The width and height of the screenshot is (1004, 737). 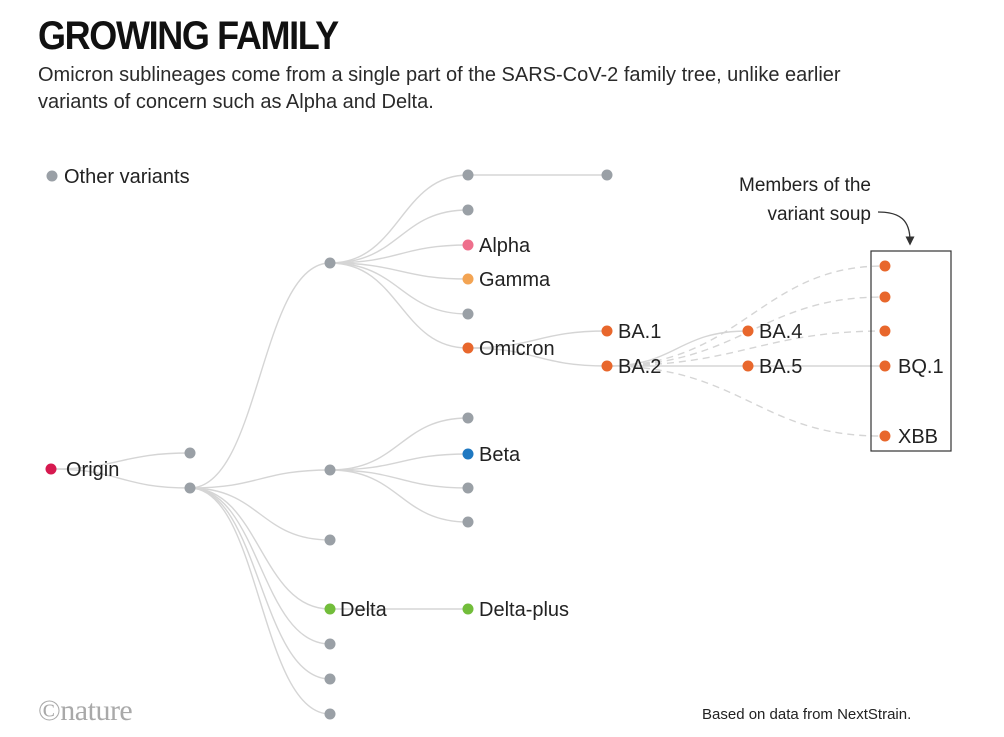 I want to click on edge-origin-b, so click(x=120, y=478).